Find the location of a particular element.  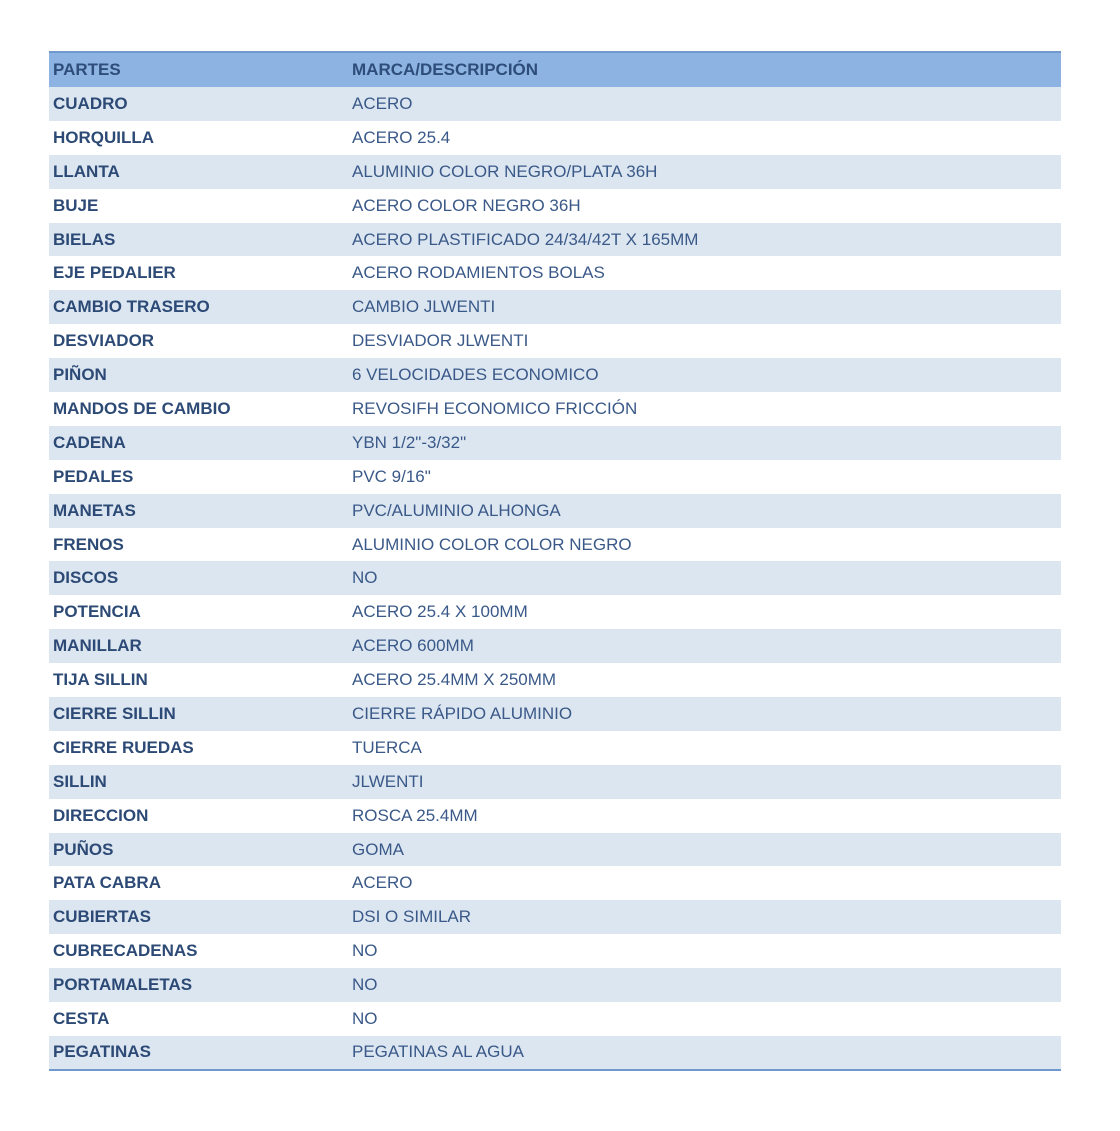

part-name: MANETAS is located at coordinates (94, 510).